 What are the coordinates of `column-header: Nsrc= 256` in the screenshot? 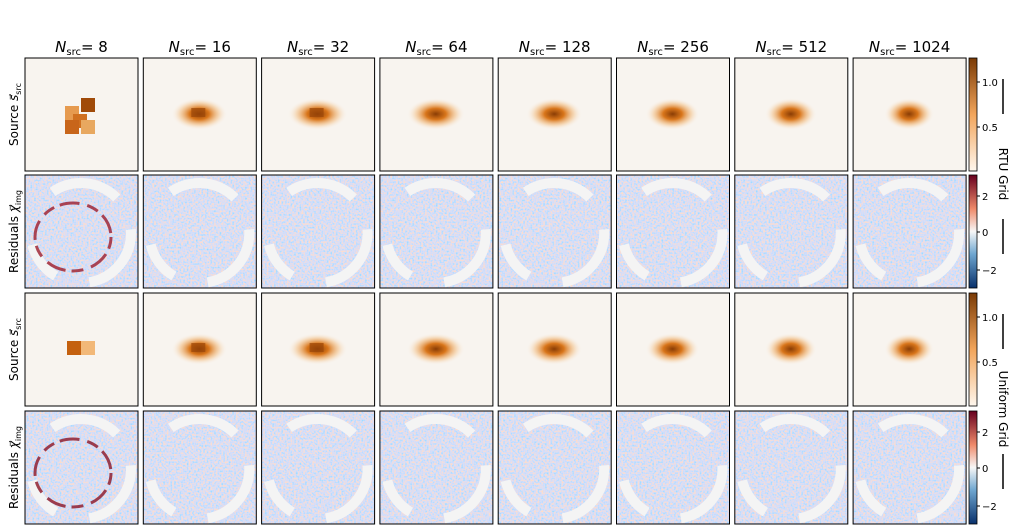 It's located at (673, 48).